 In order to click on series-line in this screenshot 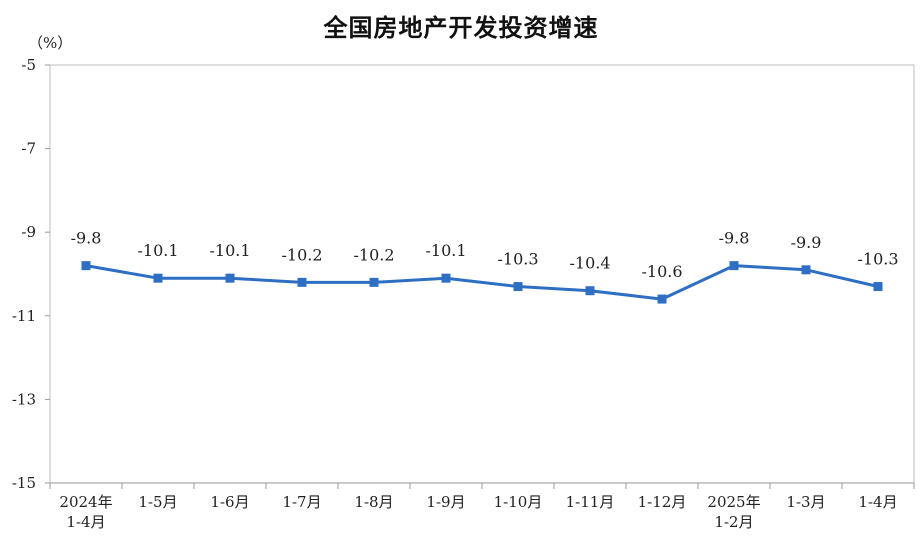, I will do `click(482, 282)`.